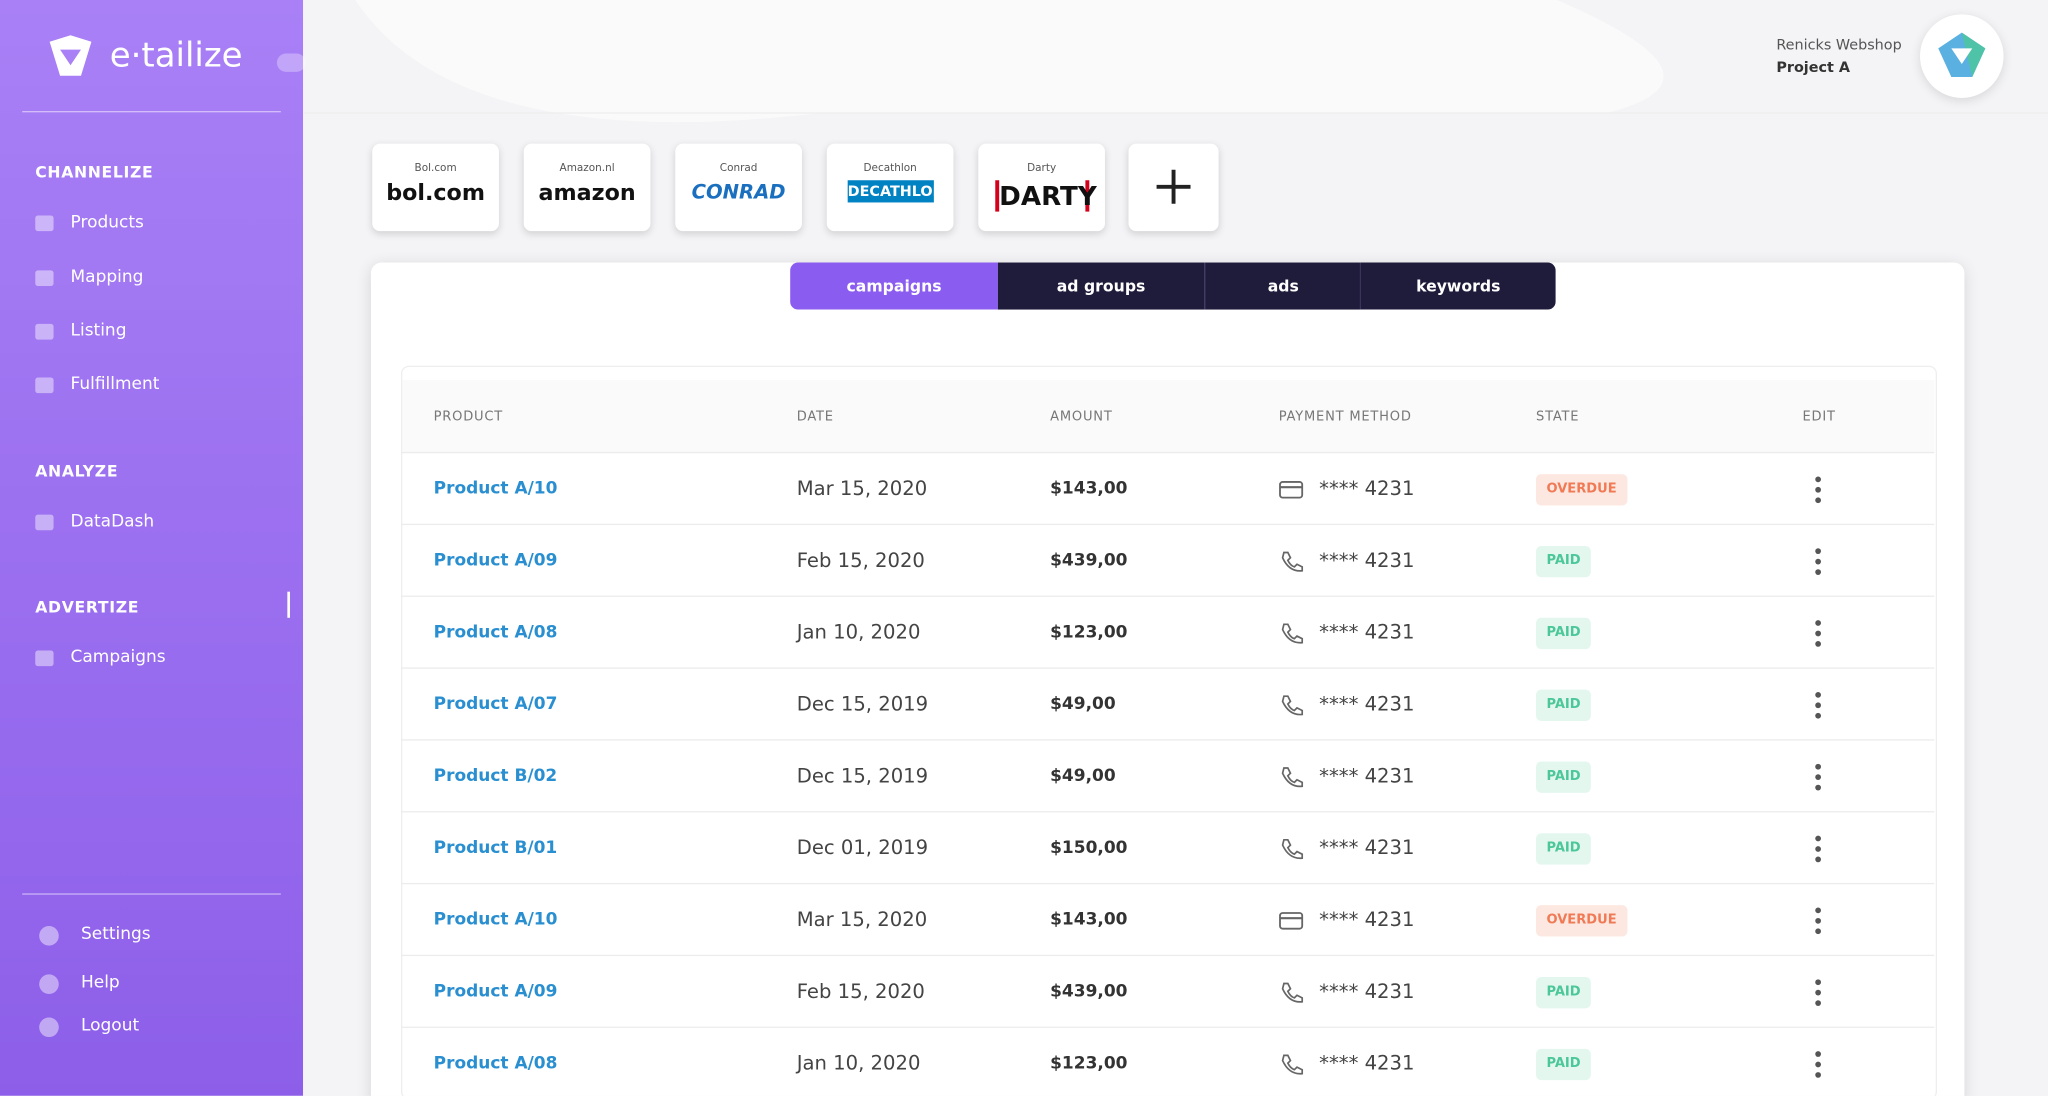  I want to click on background-shapes, so click(1175, 61).